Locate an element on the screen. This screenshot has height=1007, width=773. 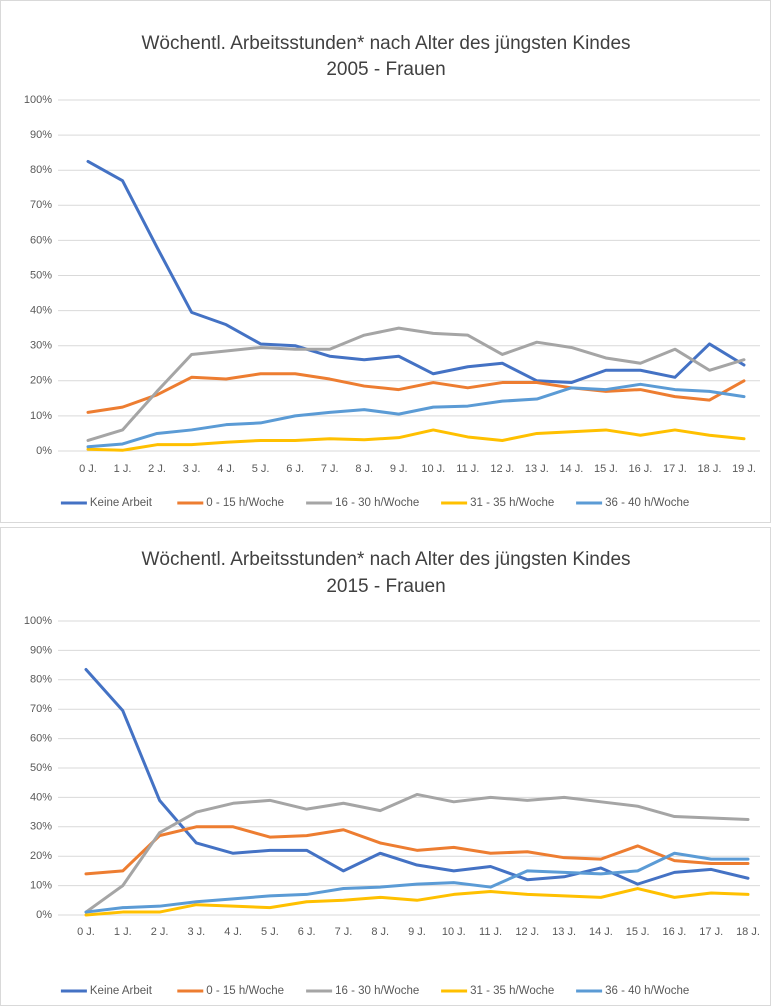
x-tick-label: 19 J. is located at coordinates (744, 469).